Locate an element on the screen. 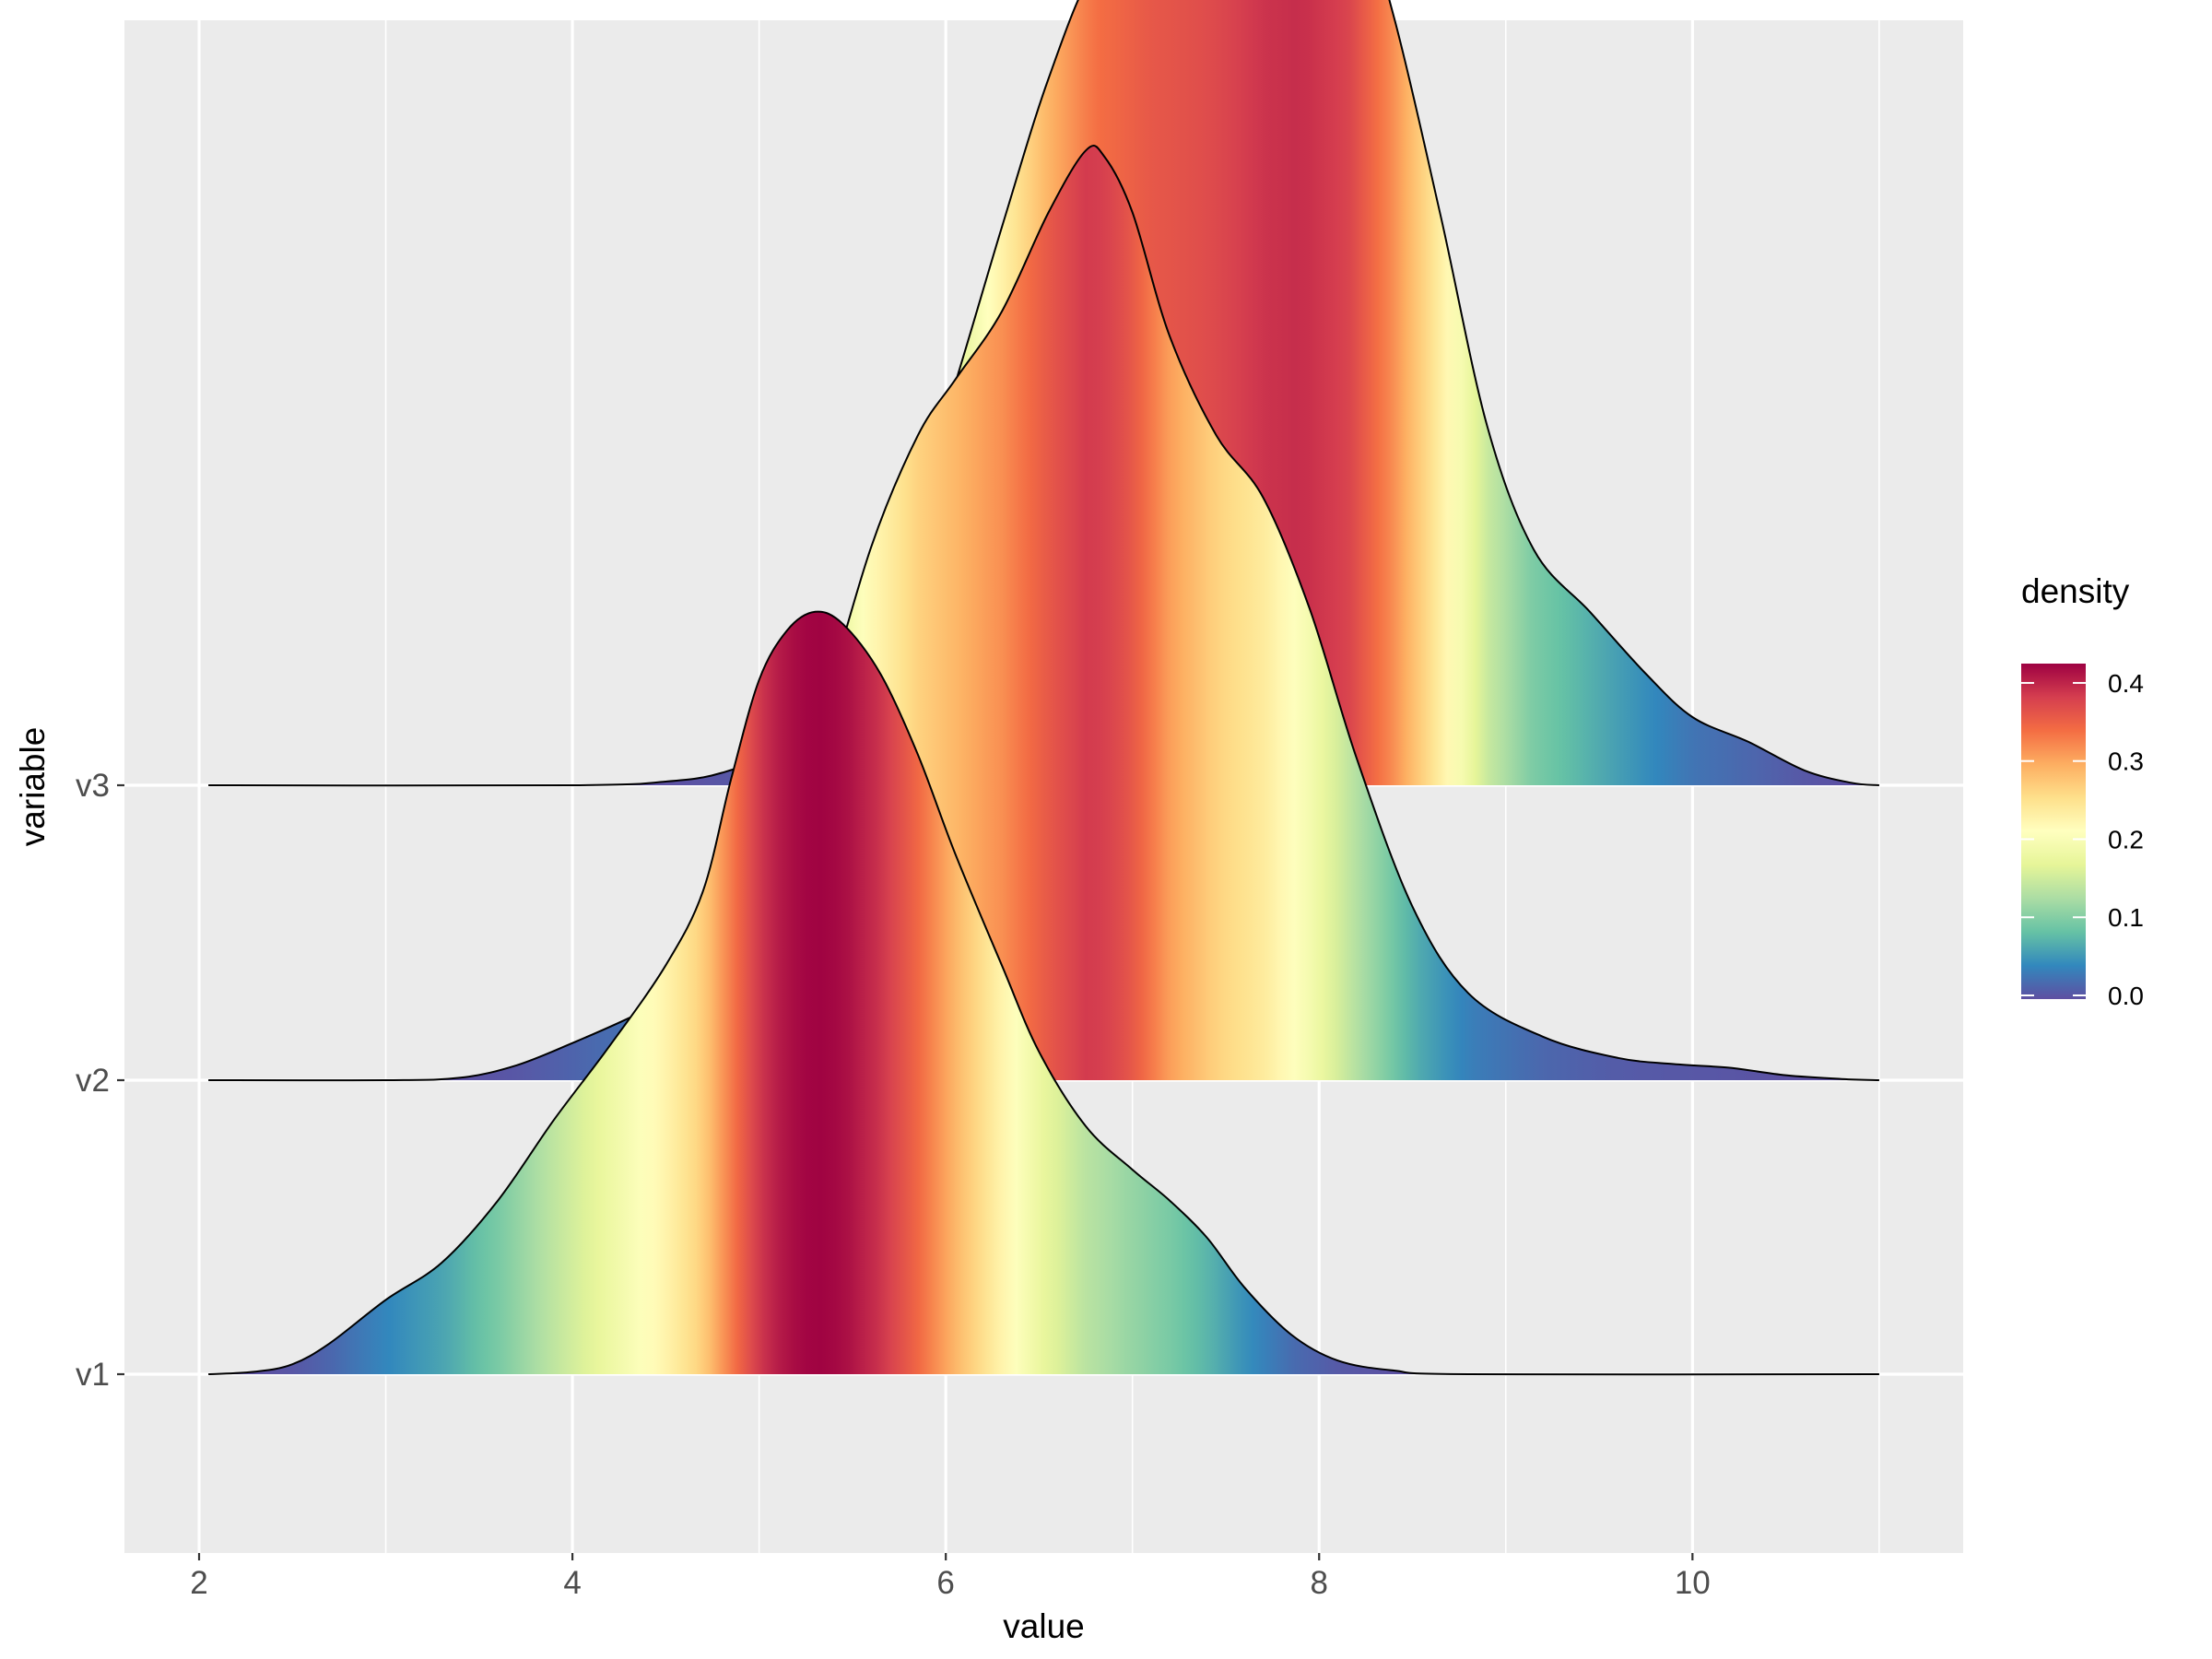  legend-colorbar: 0.0 0.1 0.2 0.3 0.4 is located at coordinates (2082, 837).